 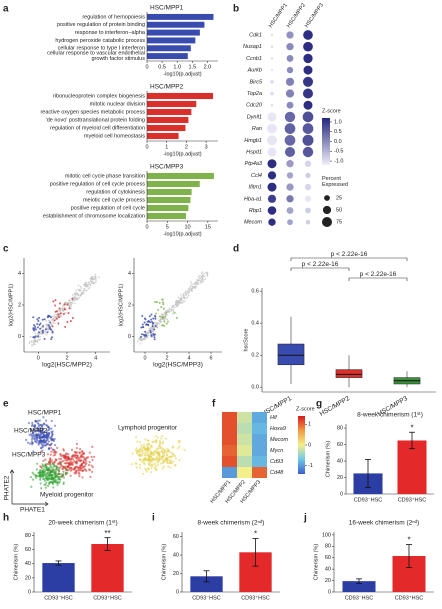 I want to click on gene-label: Top2a, so click(x=254, y=94).